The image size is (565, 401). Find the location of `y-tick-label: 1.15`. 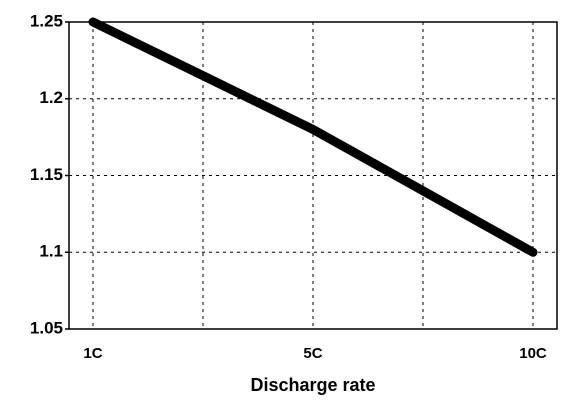

y-tick-label: 1.15 is located at coordinates (46, 174).